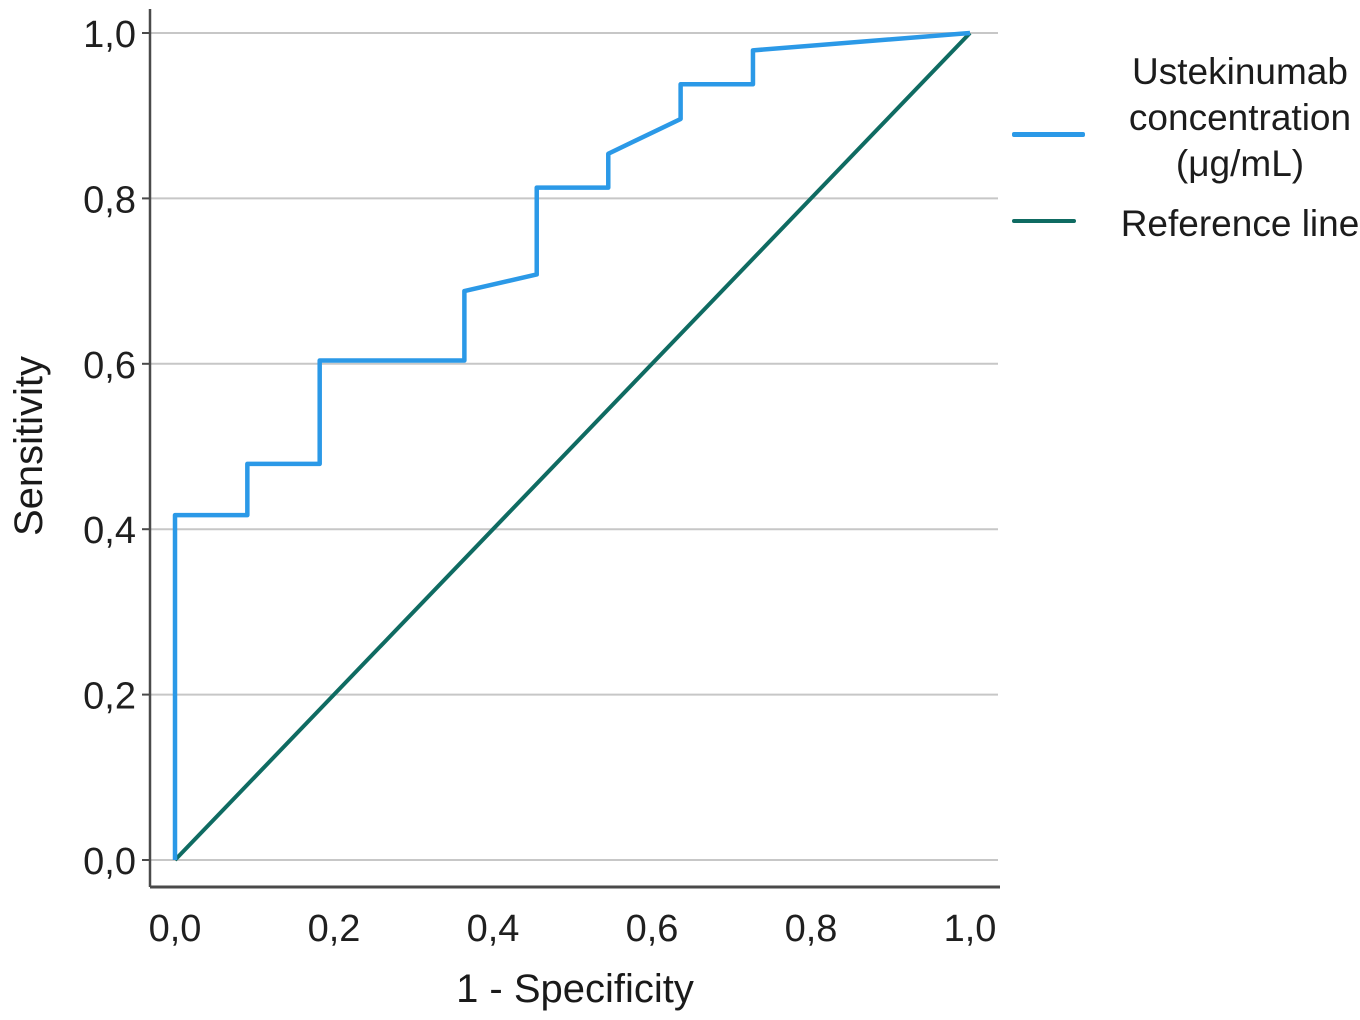  Describe the element at coordinates (1240, 223) in the screenshot. I see `legend-label-reference: Reference line` at that location.